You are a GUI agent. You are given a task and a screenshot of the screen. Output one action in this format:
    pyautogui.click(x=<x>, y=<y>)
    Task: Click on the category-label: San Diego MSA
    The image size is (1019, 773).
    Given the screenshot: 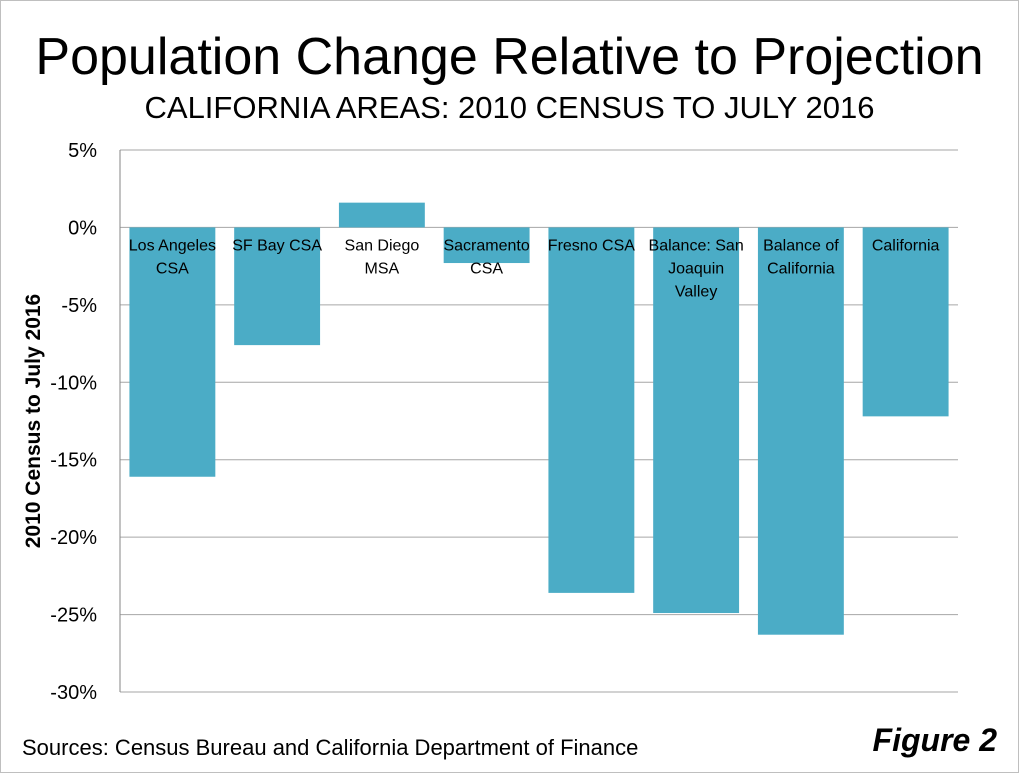 What is the action you would take?
    pyautogui.click(x=382, y=257)
    